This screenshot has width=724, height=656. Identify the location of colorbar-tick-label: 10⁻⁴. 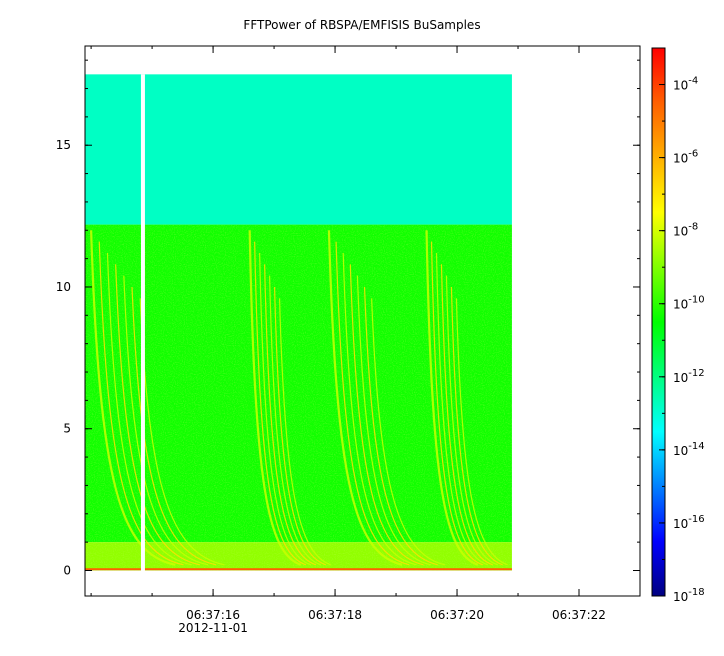
(685, 84).